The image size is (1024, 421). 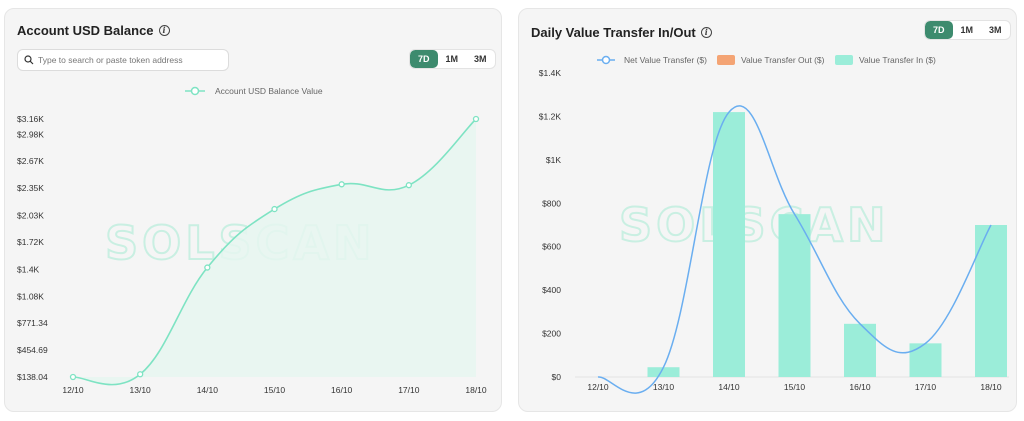 I want to click on card-title-text: Daily Value Transfer In/Out, so click(x=613, y=32).